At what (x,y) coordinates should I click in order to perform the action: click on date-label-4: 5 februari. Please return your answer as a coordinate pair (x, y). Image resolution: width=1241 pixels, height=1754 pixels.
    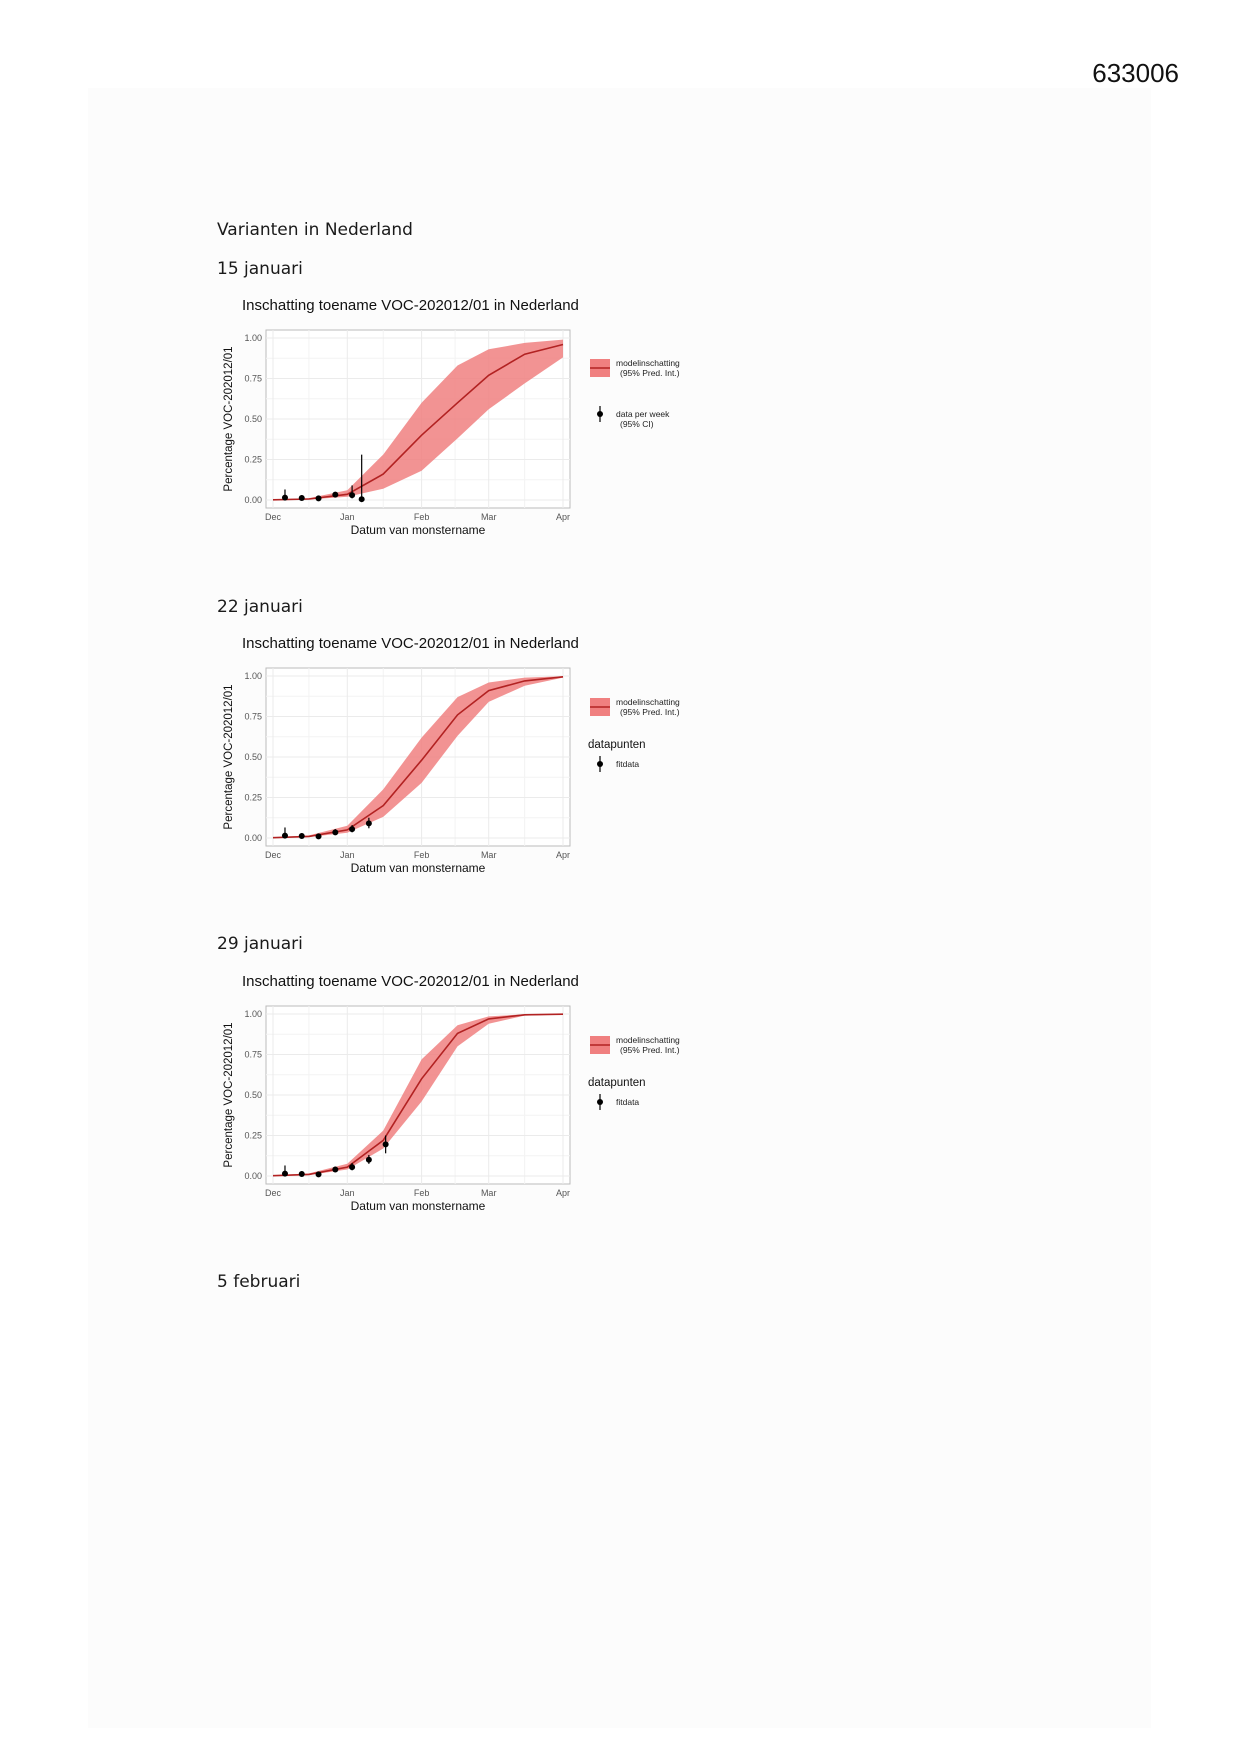
    Looking at the image, I should click on (259, 1282).